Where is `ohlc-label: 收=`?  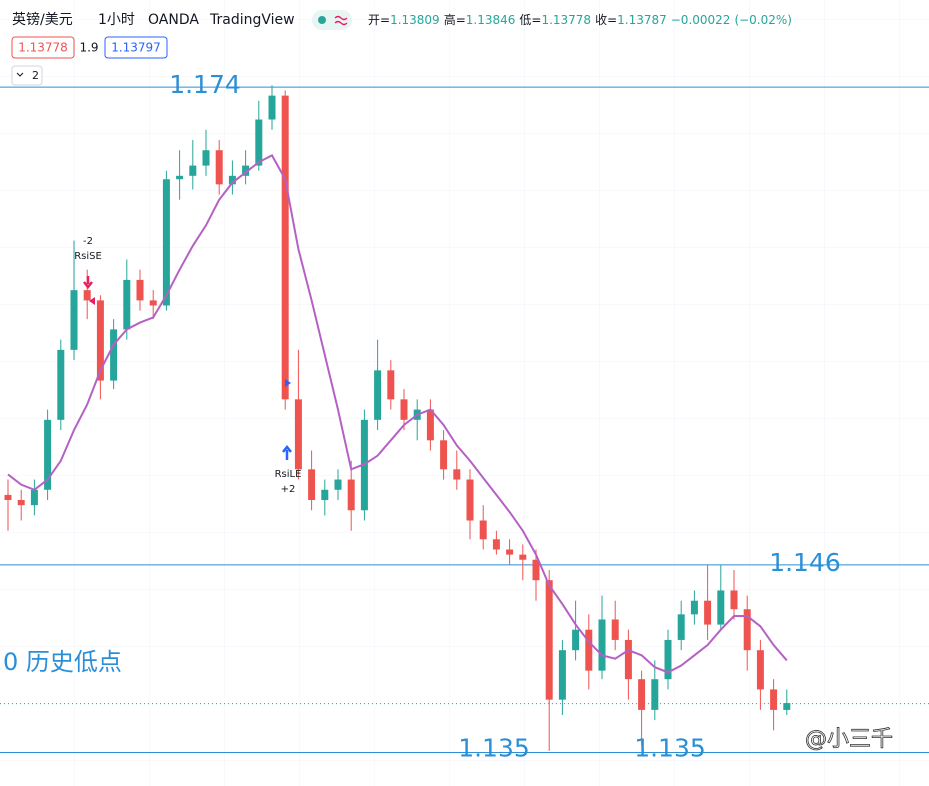 ohlc-label: 收= is located at coordinates (606, 20).